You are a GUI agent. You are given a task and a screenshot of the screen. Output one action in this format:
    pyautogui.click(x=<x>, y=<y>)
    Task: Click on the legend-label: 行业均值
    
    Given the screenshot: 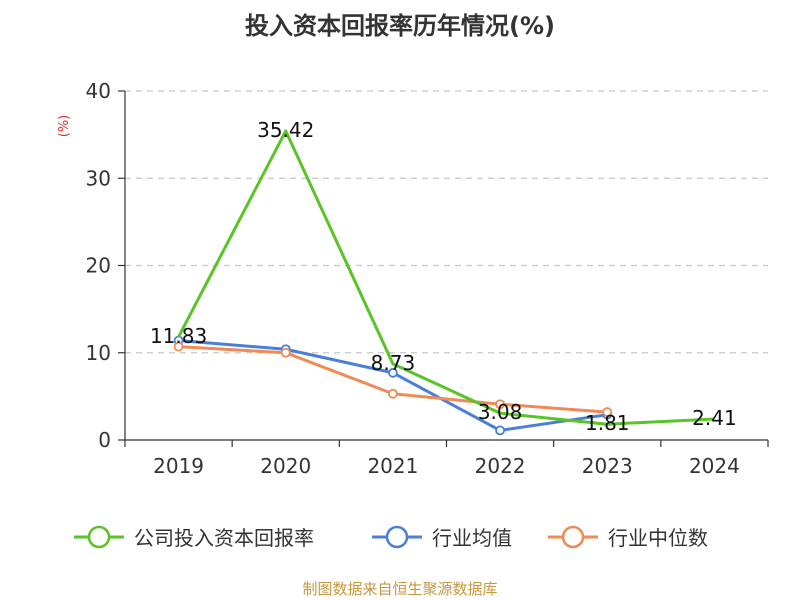 What is the action you would take?
    pyautogui.click(x=472, y=538)
    